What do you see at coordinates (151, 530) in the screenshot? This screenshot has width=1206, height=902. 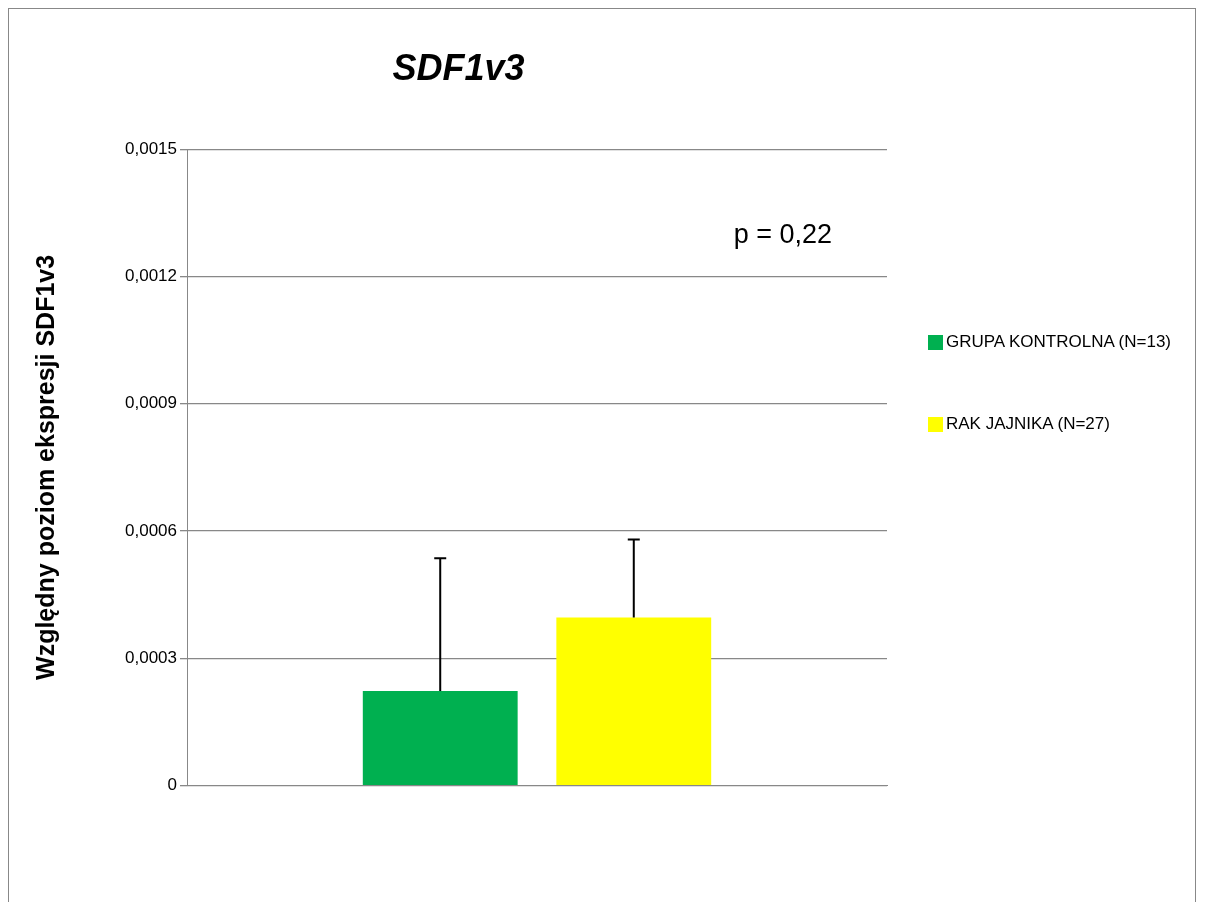 I see `y-tick-label: 0,0006` at bounding box center [151, 530].